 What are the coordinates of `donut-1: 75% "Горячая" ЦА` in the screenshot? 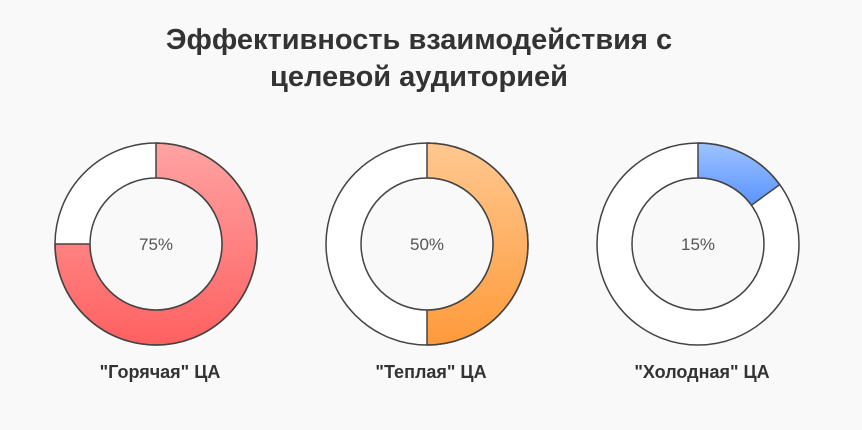 It's located at (156, 262).